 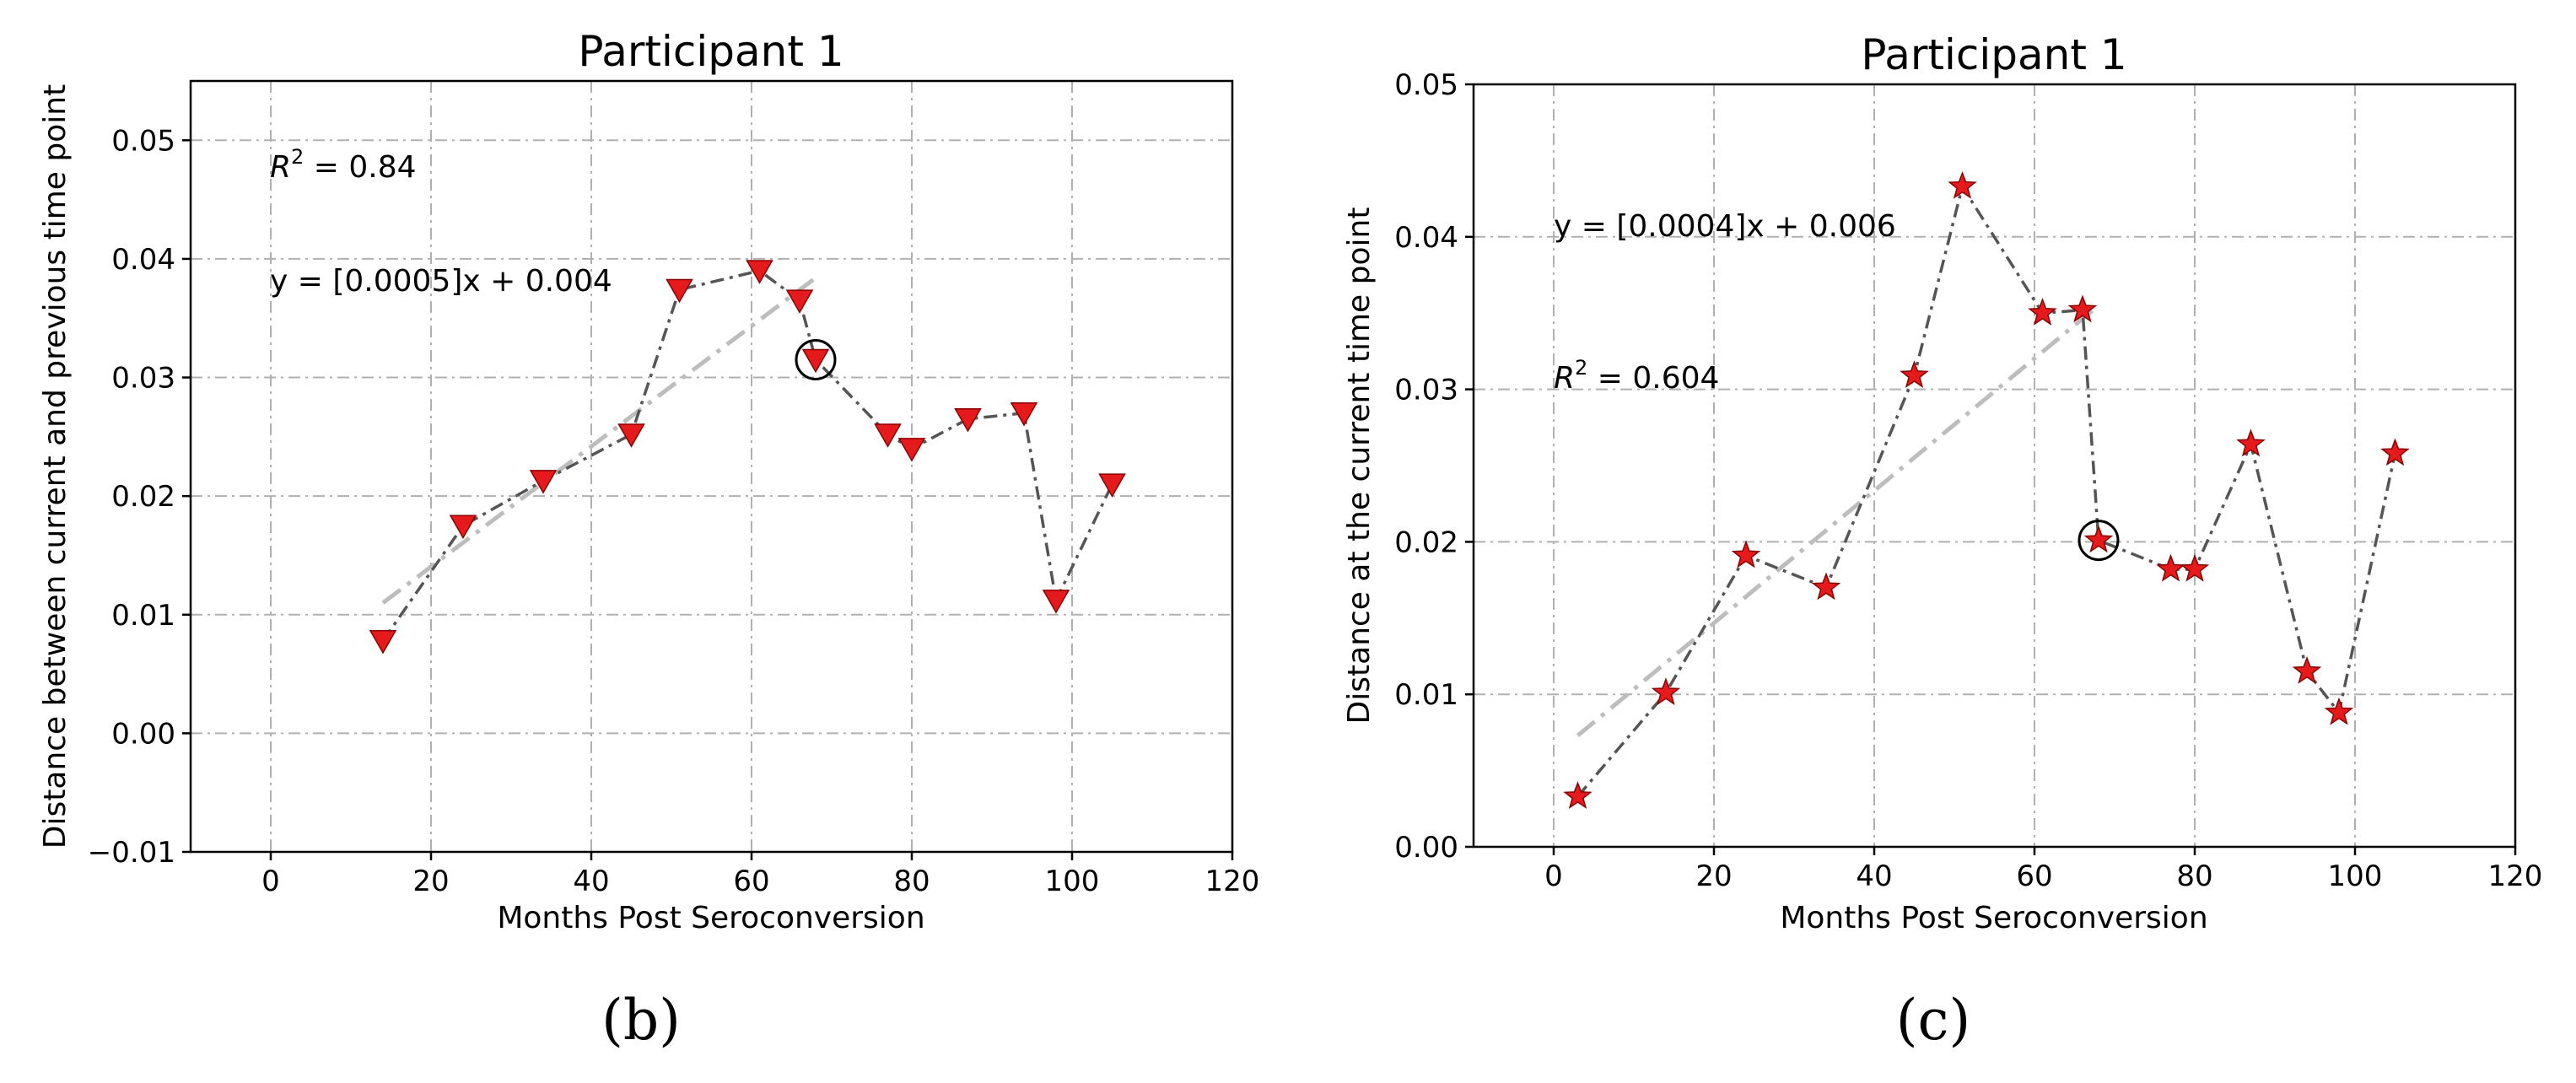 I want to click on r-squared-annotation-c: R2 = 0.604, so click(x=1636, y=376).